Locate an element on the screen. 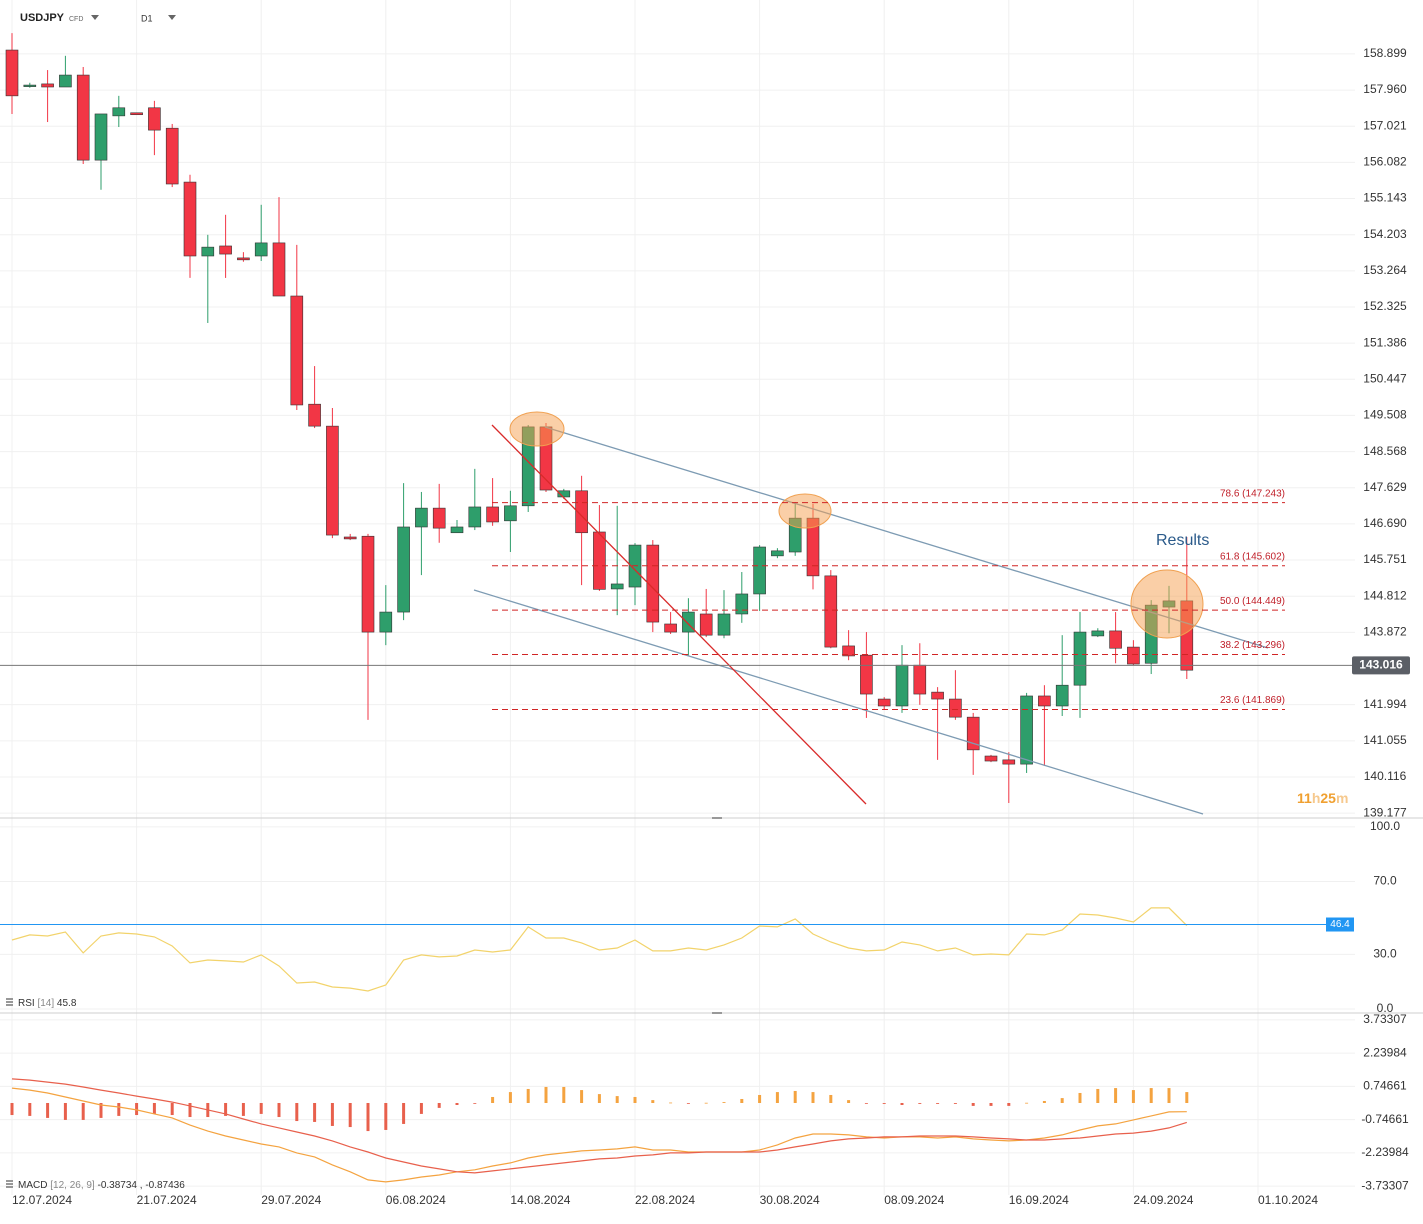 This screenshot has width=1423, height=1224. timeframe: D1 is located at coordinates (147, 18).